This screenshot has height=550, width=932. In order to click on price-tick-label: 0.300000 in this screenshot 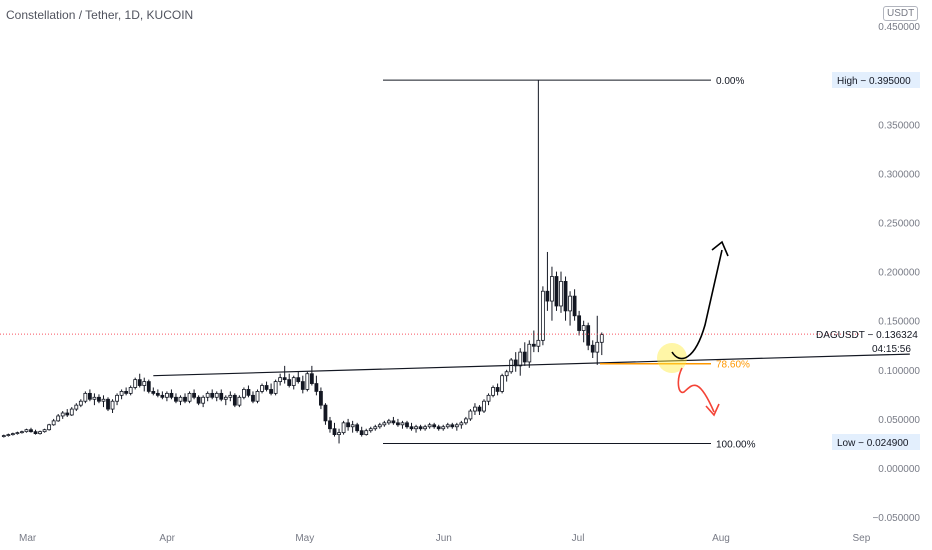, I will do `click(899, 174)`.